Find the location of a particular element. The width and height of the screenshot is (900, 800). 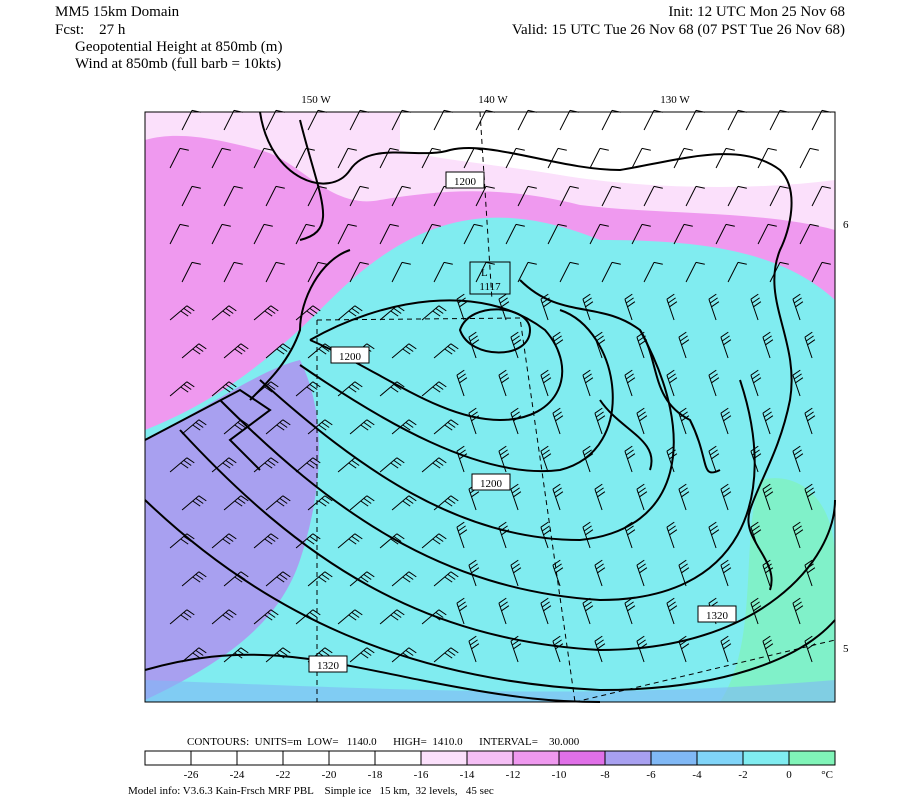

colorbar-tick-label: -10 is located at coordinates (559, 775).